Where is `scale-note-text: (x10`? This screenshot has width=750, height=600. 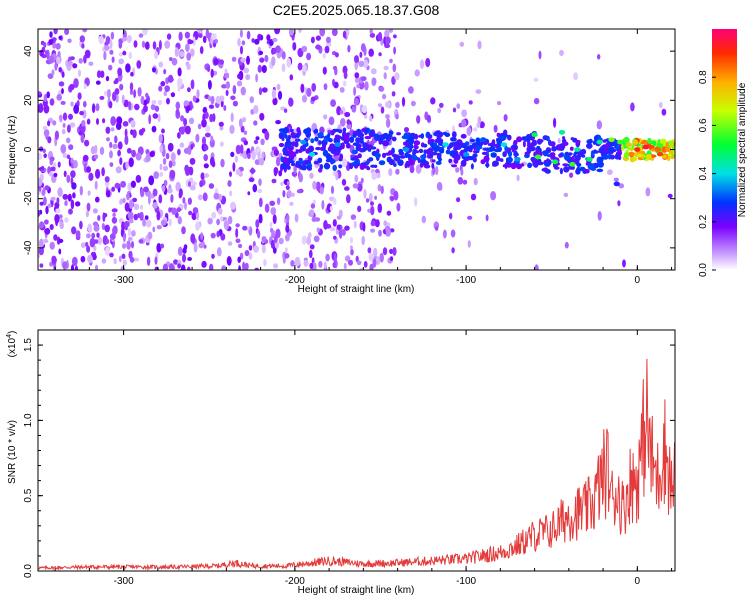 scale-note-text: (x10 is located at coordinates (12, 347).